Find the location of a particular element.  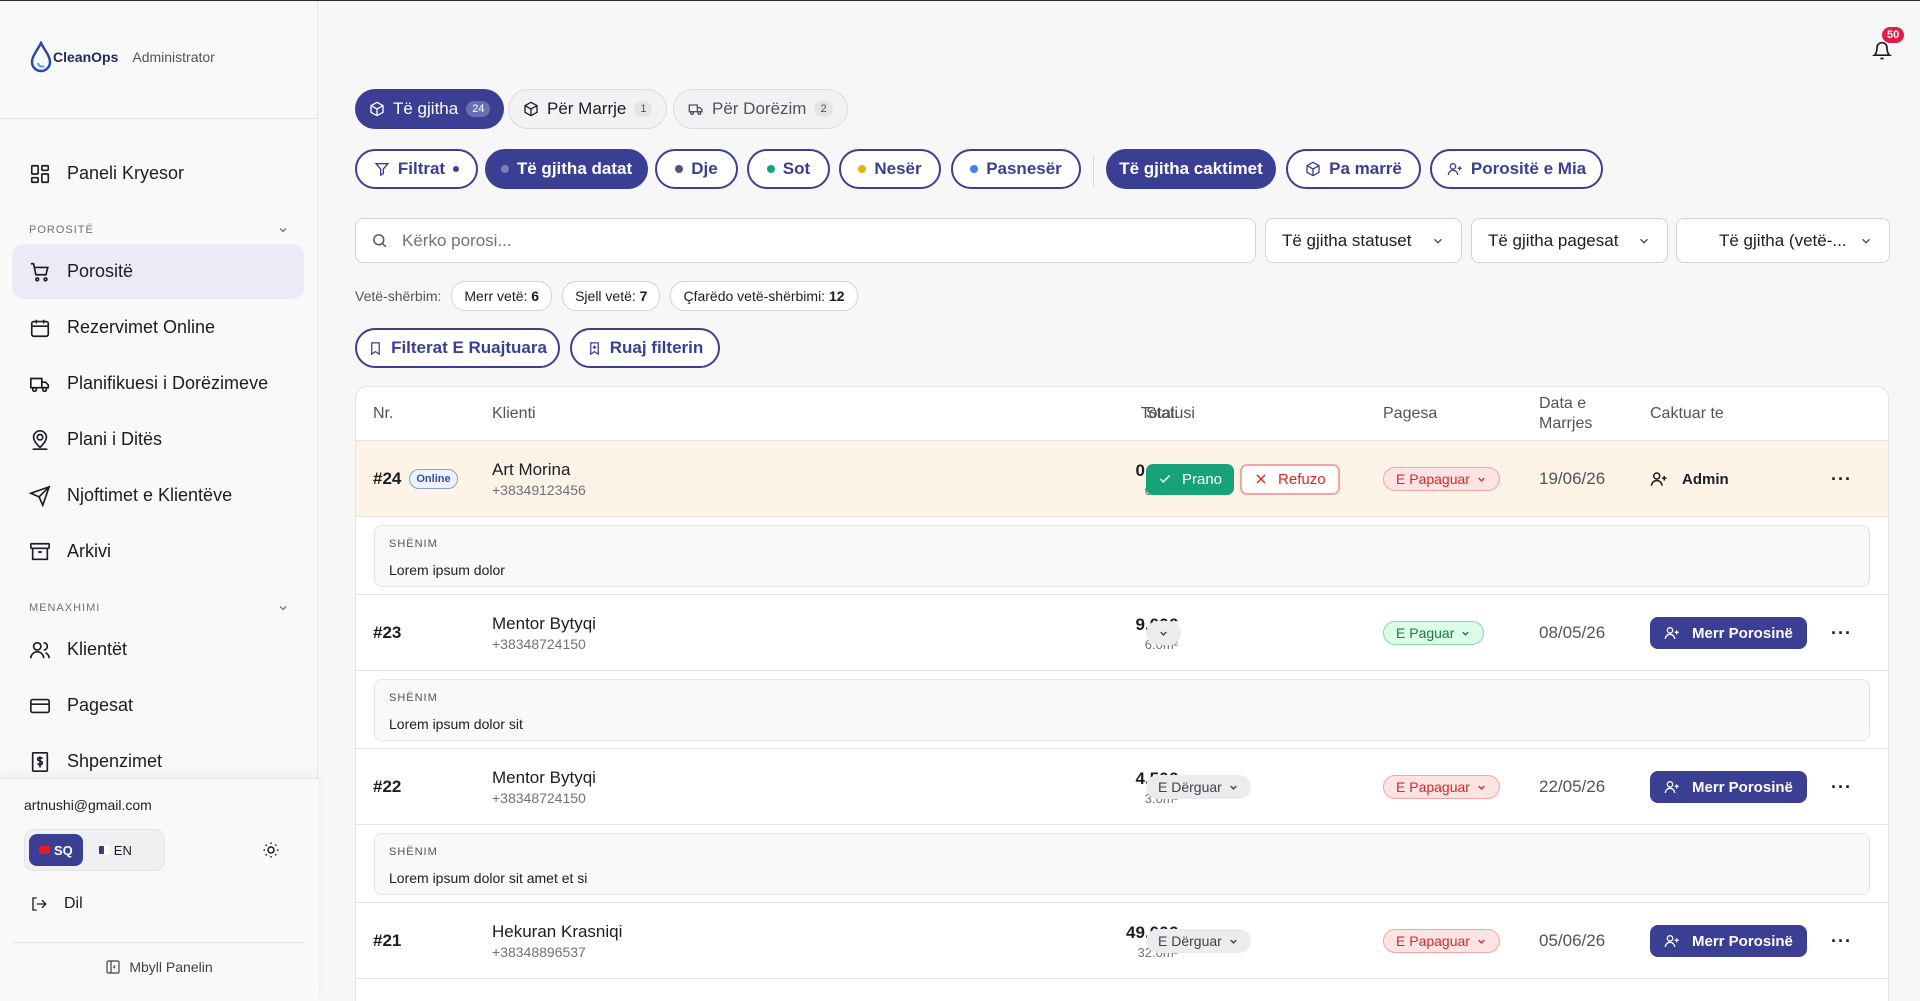

cleanops-logo: CleanOps is located at coordinates (73, 57).